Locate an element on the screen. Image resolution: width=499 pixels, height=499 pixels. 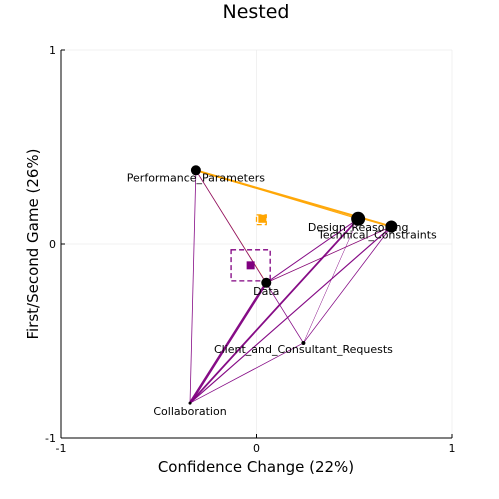
node-label-4: Client_and_Consultant_Requests is located at coordinates (303, 349).